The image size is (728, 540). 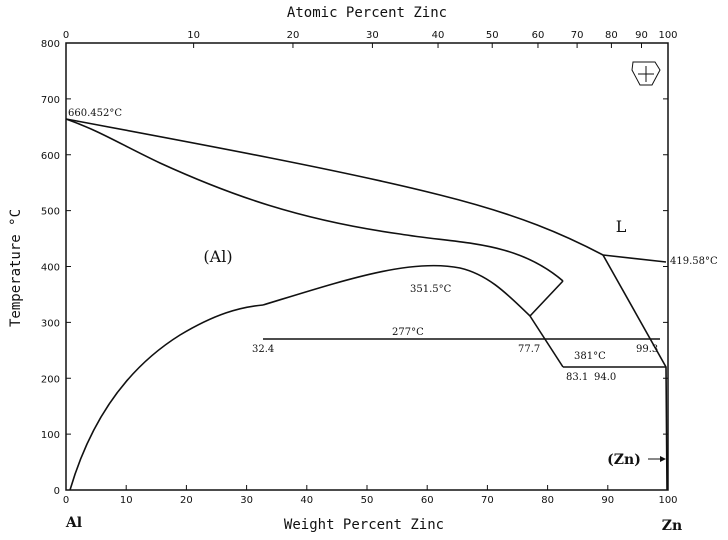 What do you see at coordinates (546, 298) in the screenshot?
I see `al-solvus-high-zn` at bounding box center [546, 298].